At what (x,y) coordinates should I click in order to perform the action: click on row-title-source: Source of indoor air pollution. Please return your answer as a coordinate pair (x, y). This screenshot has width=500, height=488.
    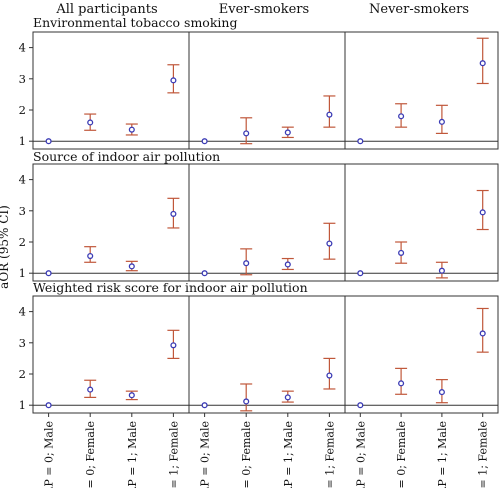
    Looking at the image, I should click on (126, 156).